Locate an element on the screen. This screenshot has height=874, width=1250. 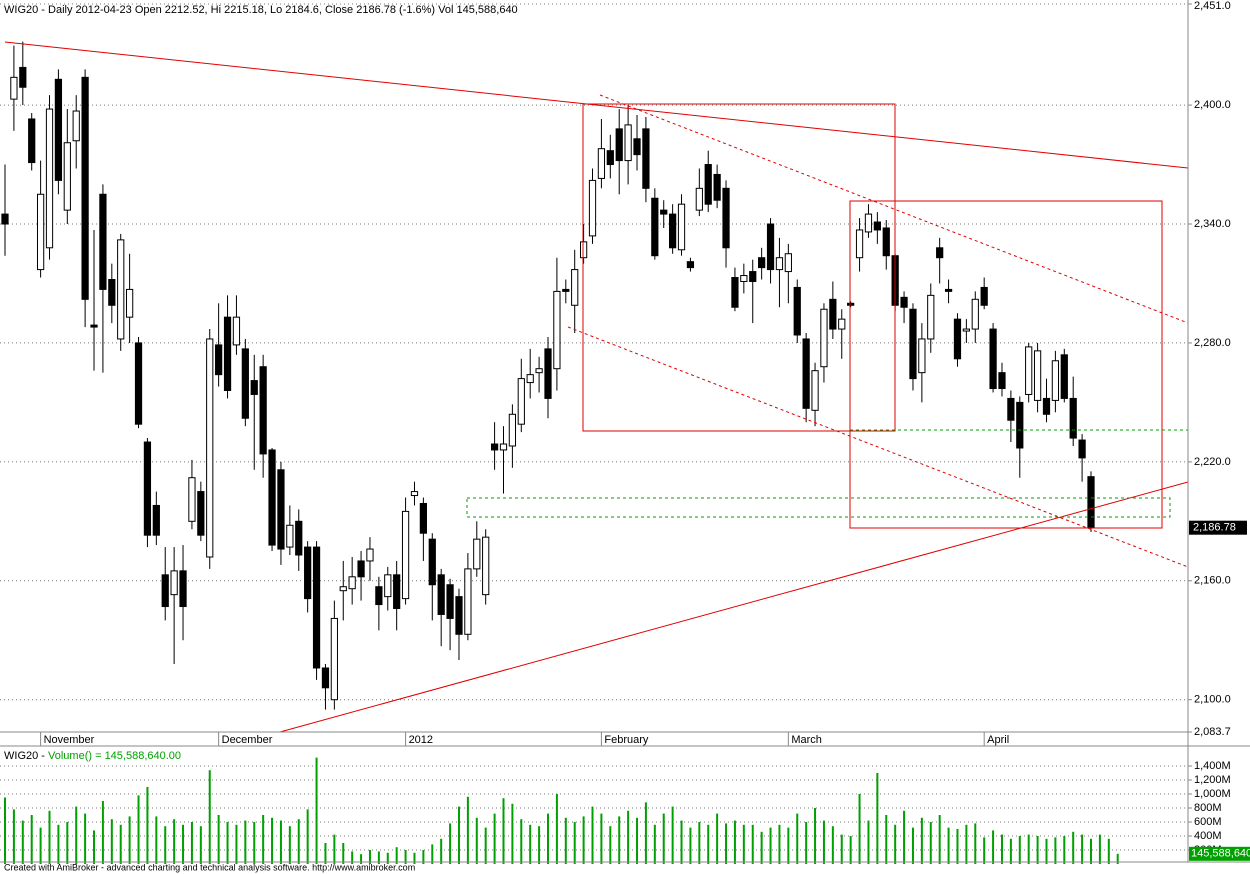
last-price-box is located at coordinates (1218, 527).